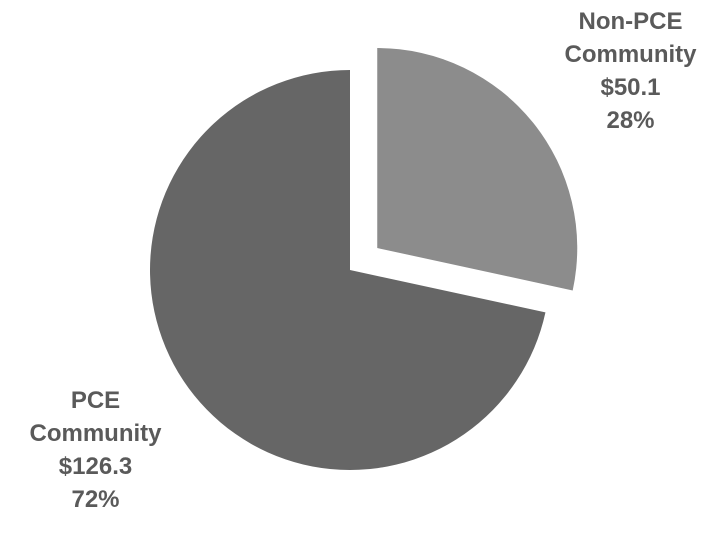 The width and height of the screenshot is (718, 534). What do you see at coordinates (630, 87) in the screenshot?
I see `slice-value-label: $50.1` at bounding box center [630, 87].